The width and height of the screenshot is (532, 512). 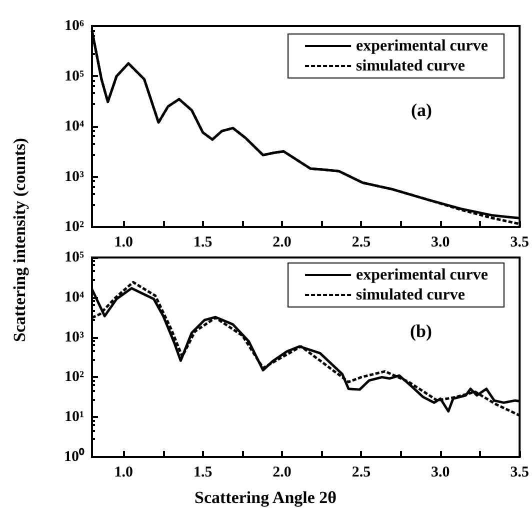 I want to click on y-tick-label: 10⁰, so click(x=74, y=456).